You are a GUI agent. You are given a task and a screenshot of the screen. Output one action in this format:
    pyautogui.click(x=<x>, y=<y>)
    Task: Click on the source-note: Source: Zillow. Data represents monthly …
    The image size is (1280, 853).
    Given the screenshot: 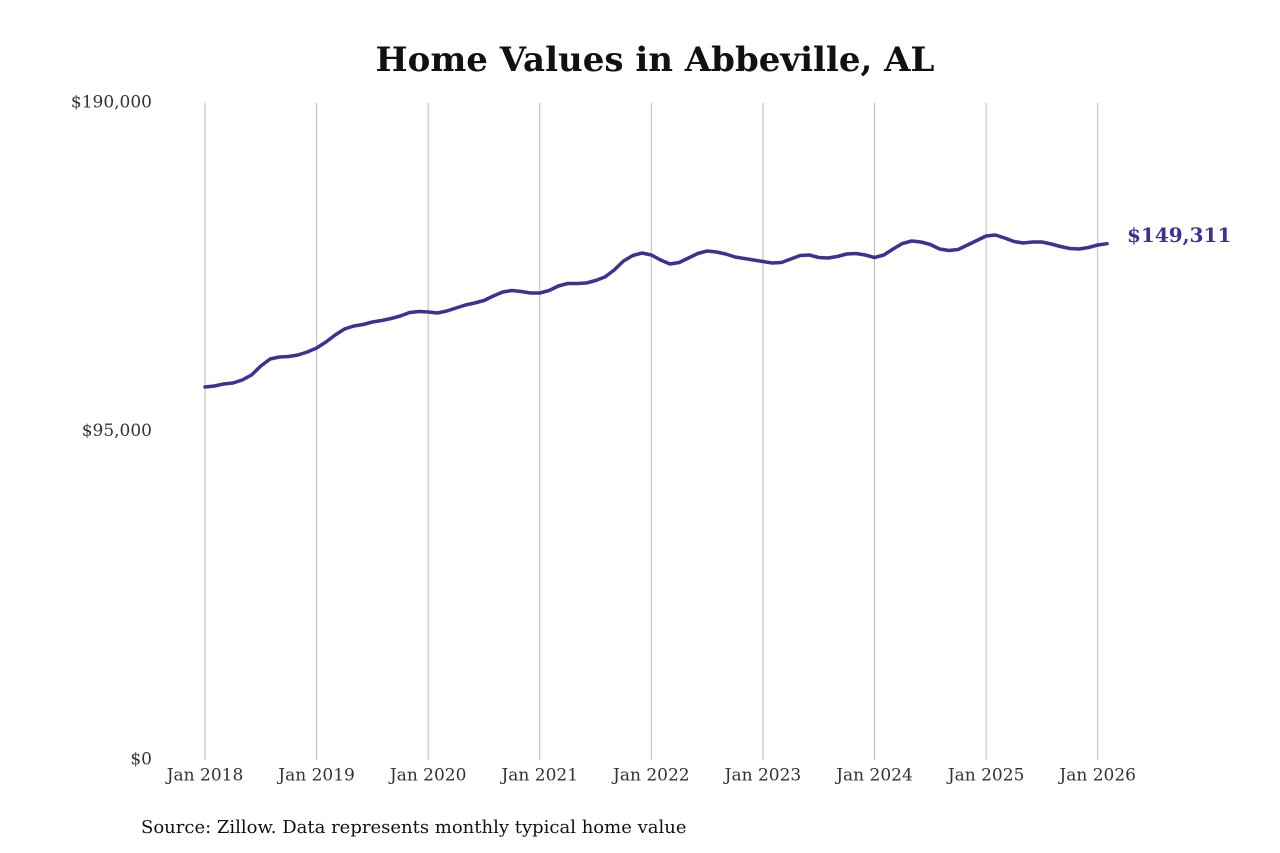 What is the action you would take?
    pyautogui.click(x=414, y=827)
    